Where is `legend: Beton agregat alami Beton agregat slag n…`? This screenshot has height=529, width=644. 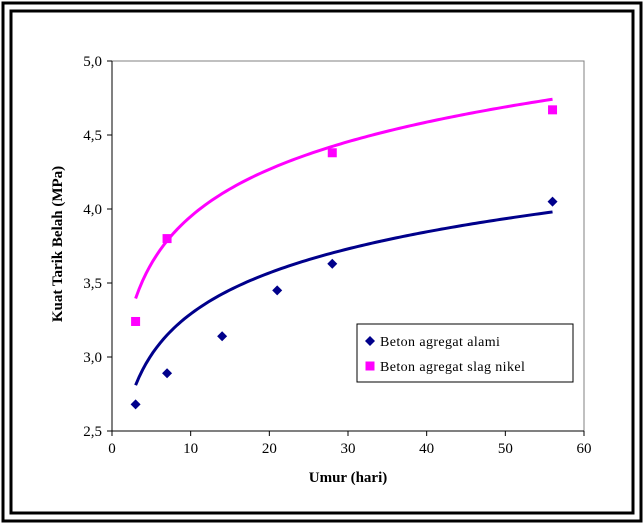 legend: Beton agregat alami Beton agregat slag n… is located at coordinates (465, 353).